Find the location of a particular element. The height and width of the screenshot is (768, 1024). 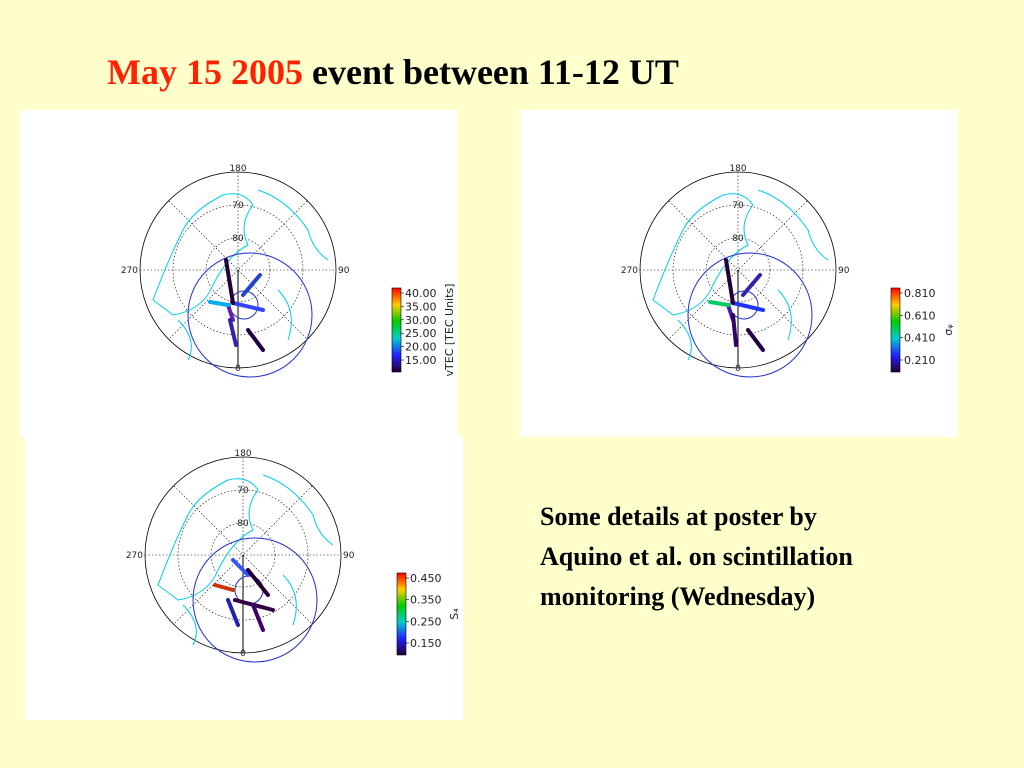

slide-title: May 15 2005 event between 11-12 UT is located at coordinates (393, 72).